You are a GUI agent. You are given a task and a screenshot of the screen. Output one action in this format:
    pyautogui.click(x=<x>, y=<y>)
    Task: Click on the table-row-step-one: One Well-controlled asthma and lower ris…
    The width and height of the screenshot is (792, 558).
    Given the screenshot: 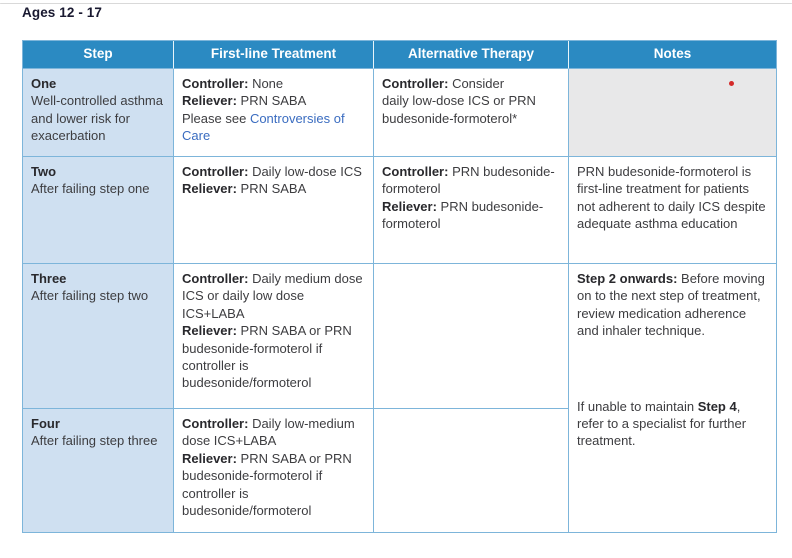 What is the action you would take?
    pyautogui.click(x=399, y=113)
    